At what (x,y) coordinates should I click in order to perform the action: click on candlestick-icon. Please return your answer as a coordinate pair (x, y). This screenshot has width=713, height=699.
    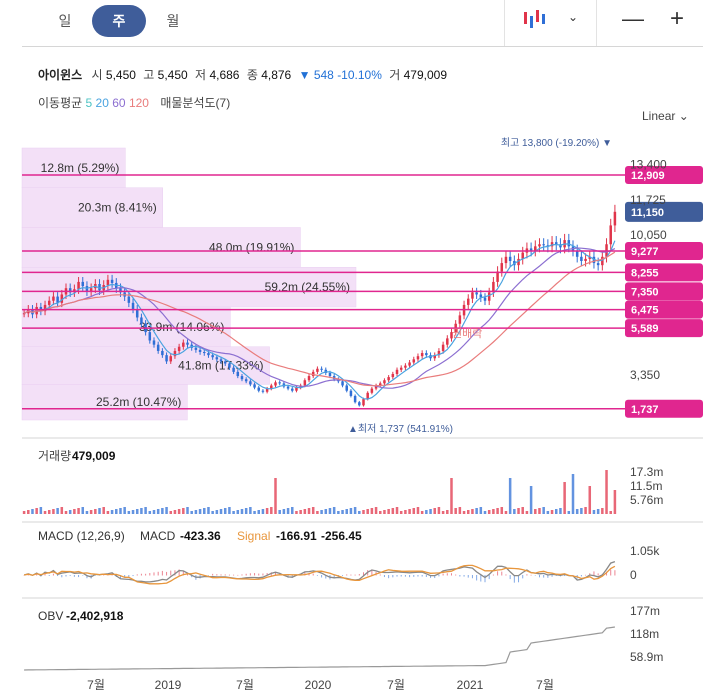
    Looking at the image, I should click on (536, 20).